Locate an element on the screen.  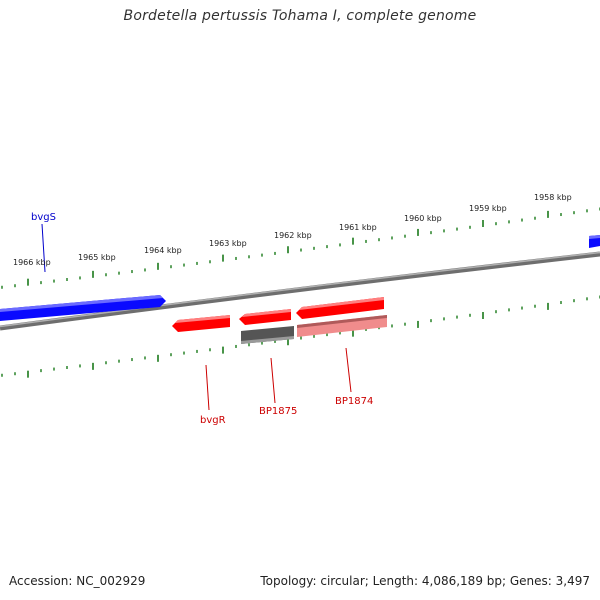
bvgS-leader-line is located at coordinates (43, 248).